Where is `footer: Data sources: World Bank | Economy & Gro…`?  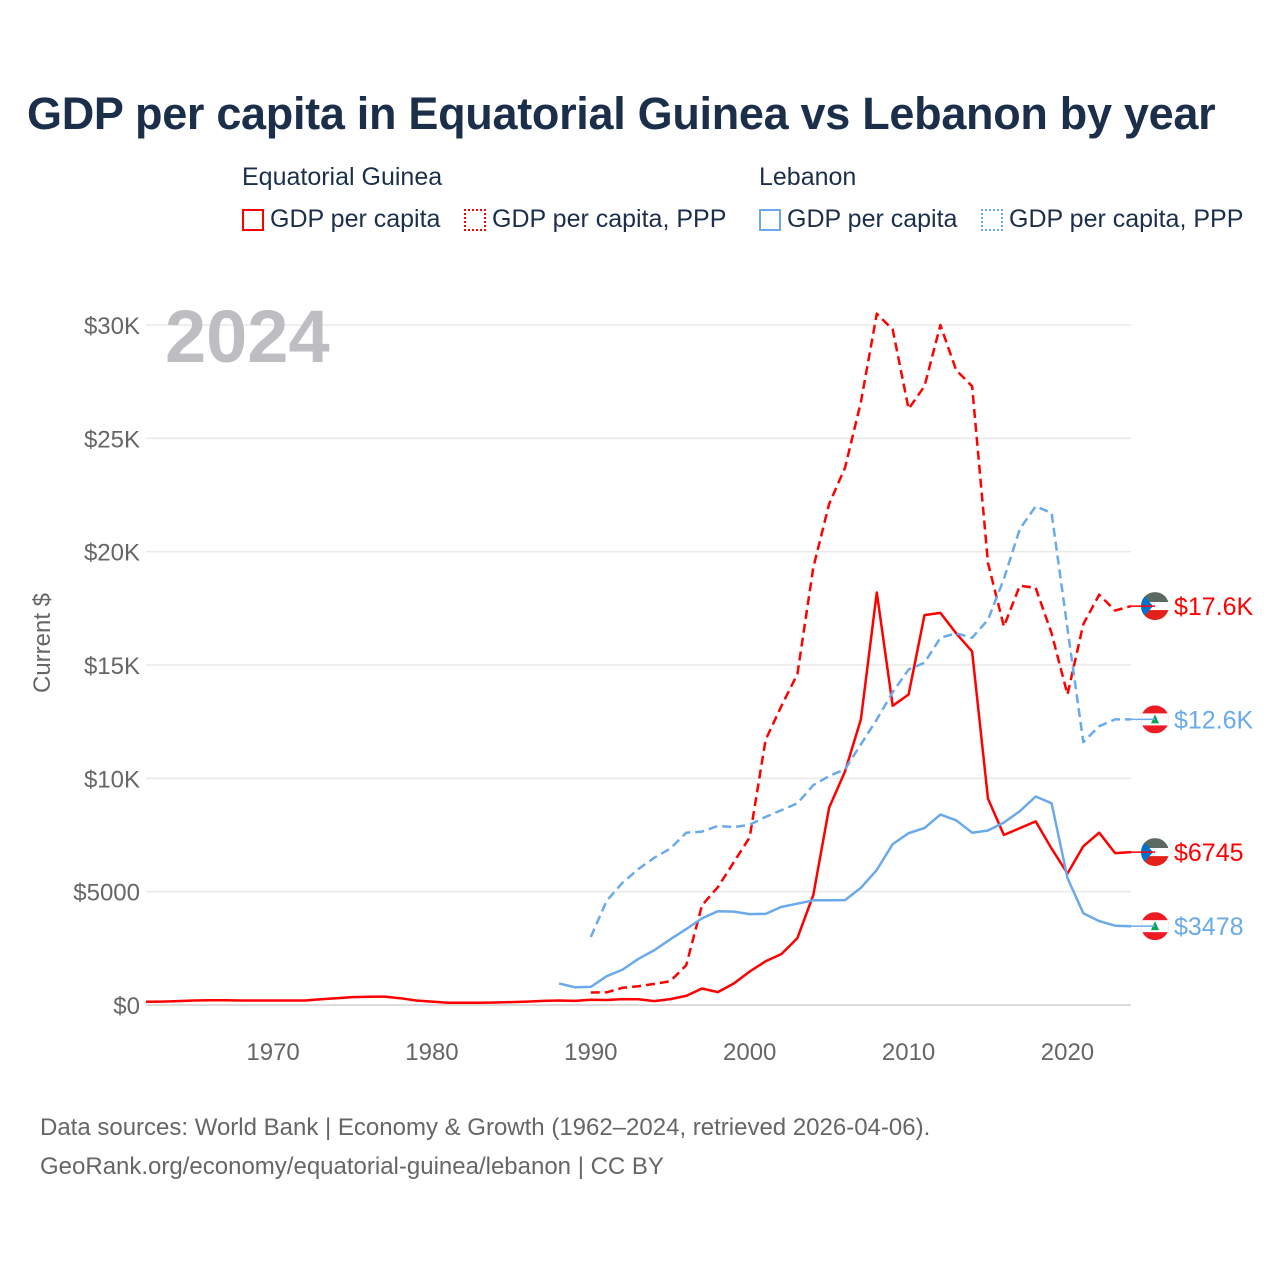 footer: Data sources: World Bank | Economy & Gro… is located at coordinates (485, 1147).